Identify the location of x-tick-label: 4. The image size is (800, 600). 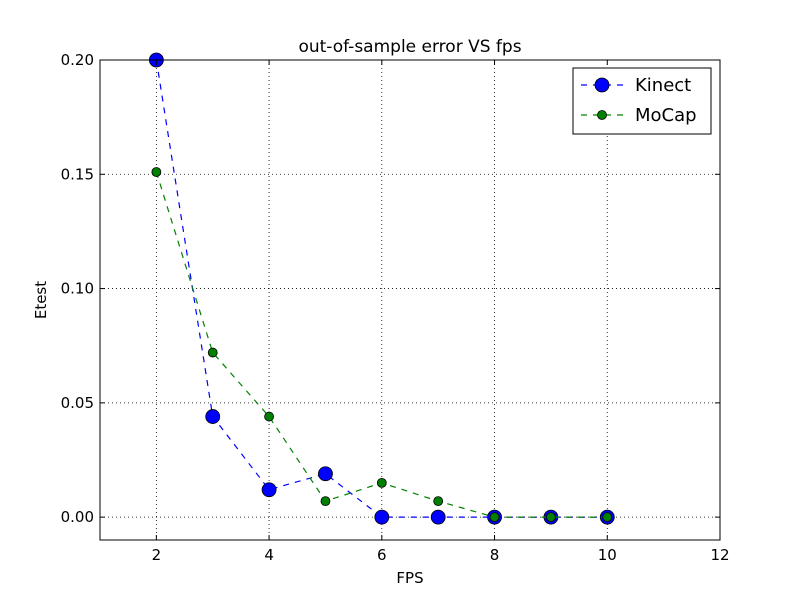
(269, 555).